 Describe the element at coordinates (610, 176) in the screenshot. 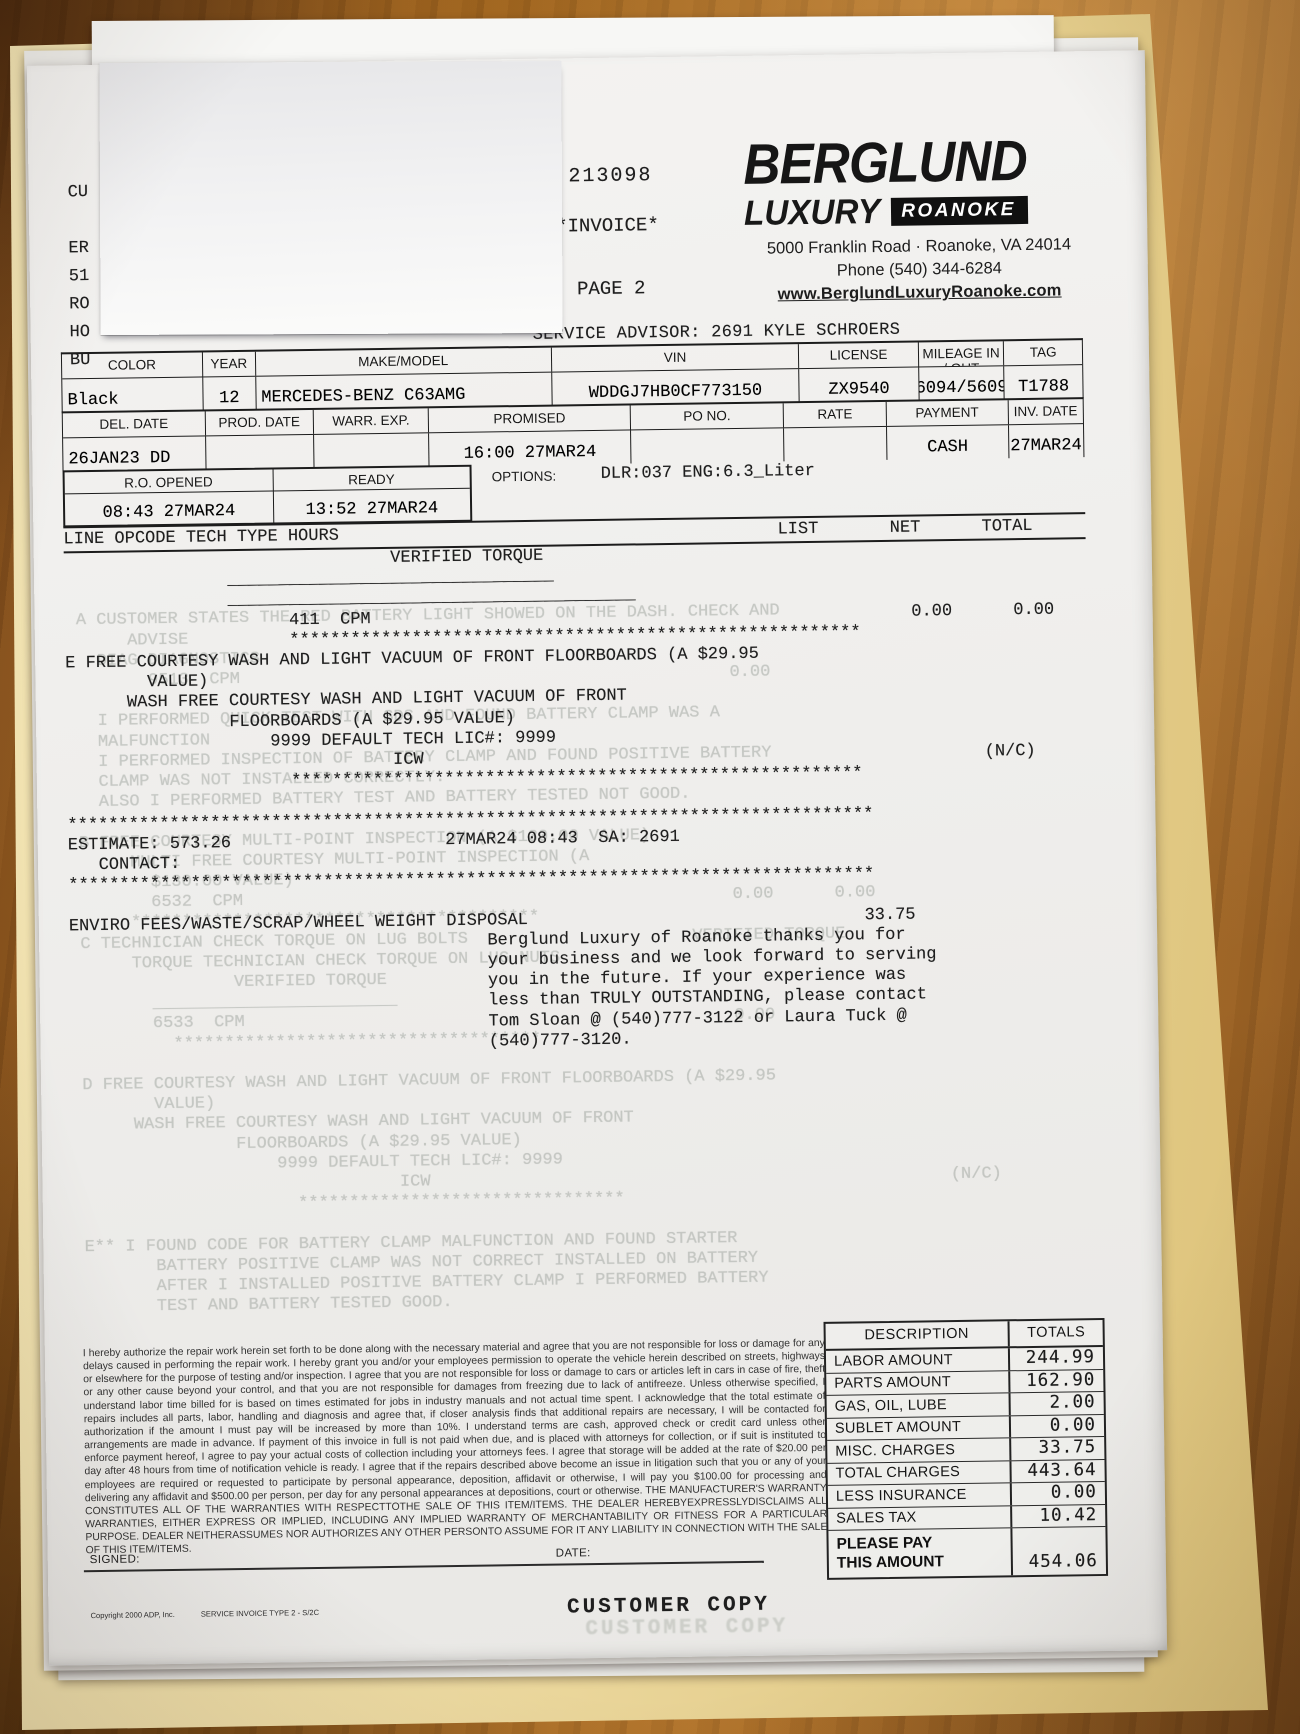

I see `invoice-number: 213098` at that location.